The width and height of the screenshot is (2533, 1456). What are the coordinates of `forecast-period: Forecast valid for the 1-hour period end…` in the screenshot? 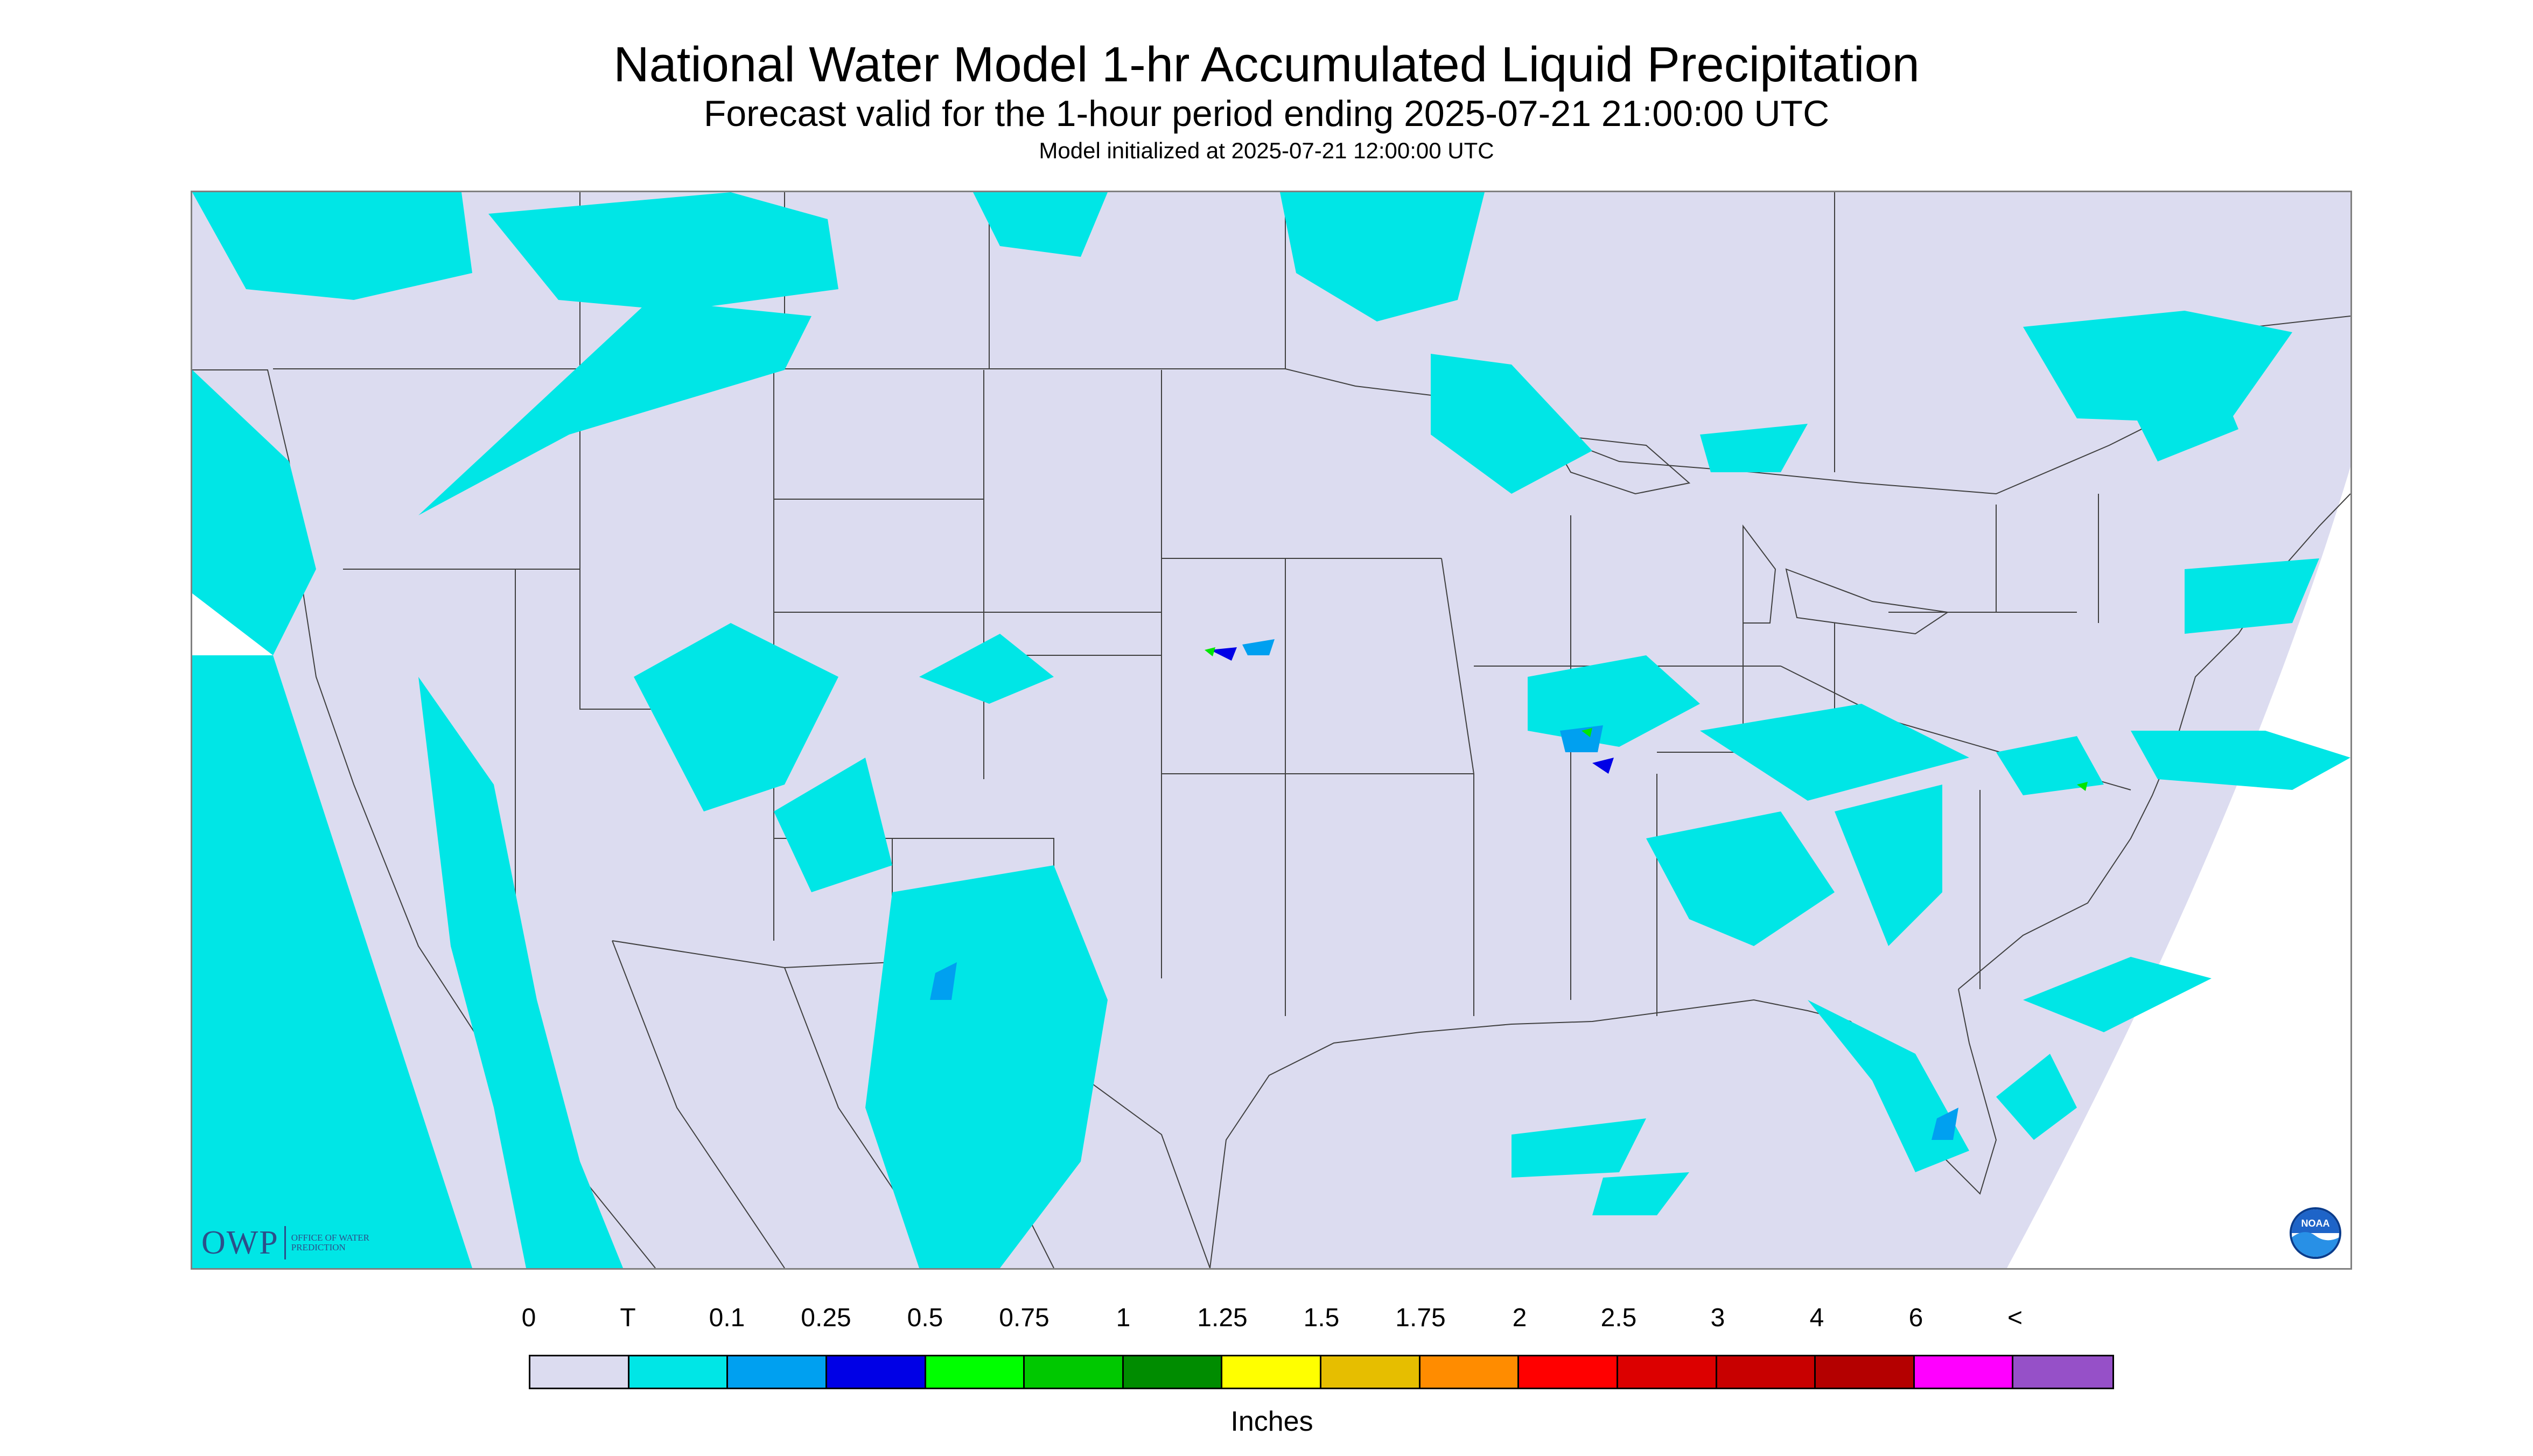 It's located at (1266, 113).